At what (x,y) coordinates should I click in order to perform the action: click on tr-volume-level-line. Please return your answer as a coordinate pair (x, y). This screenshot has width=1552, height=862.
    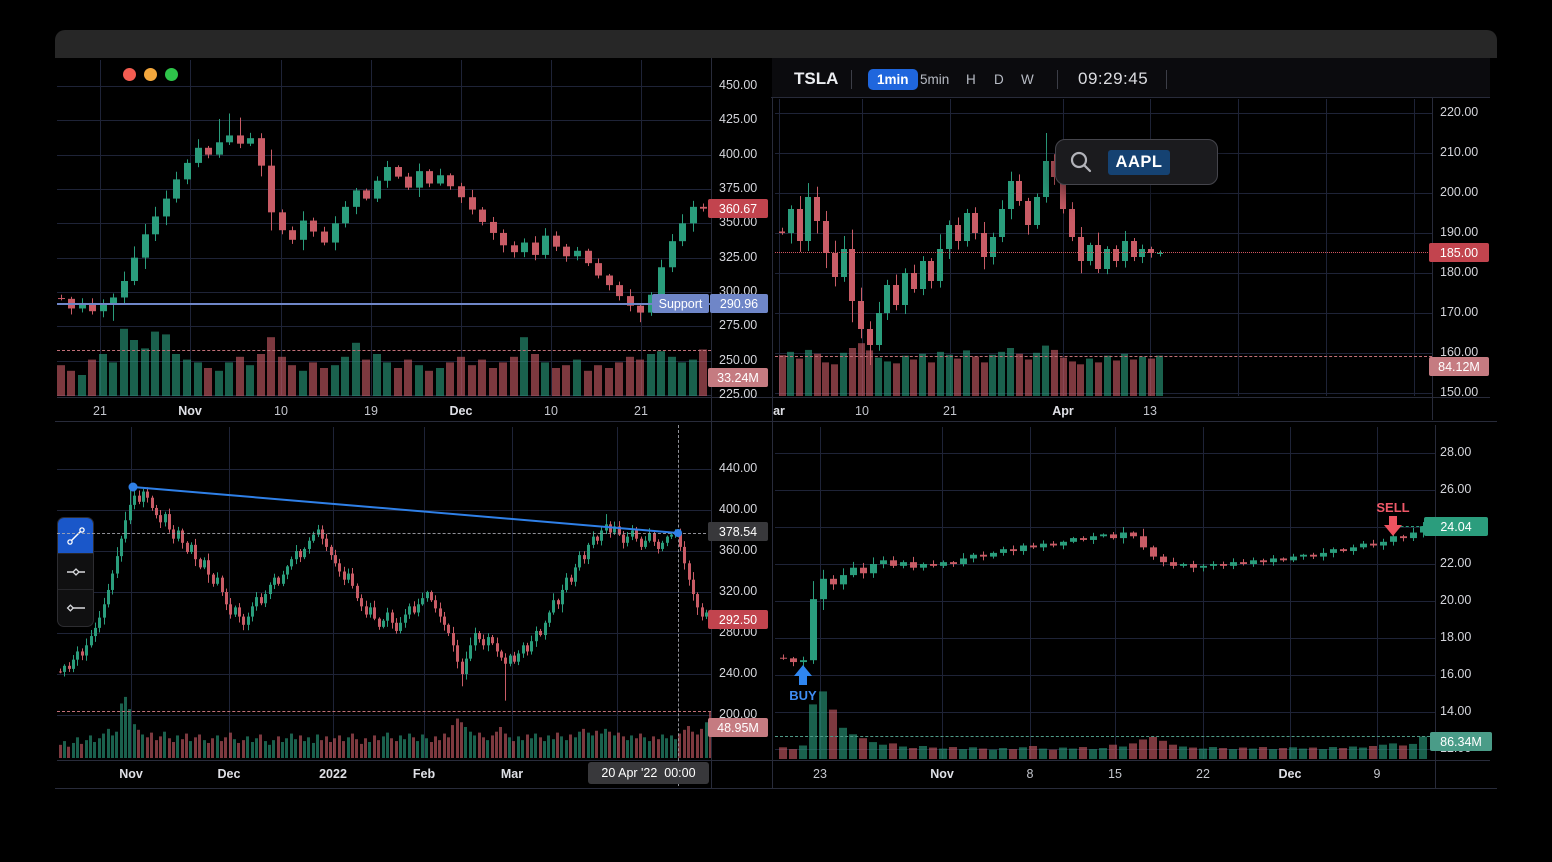
    Looking at the image, I should click on (1103, 356).